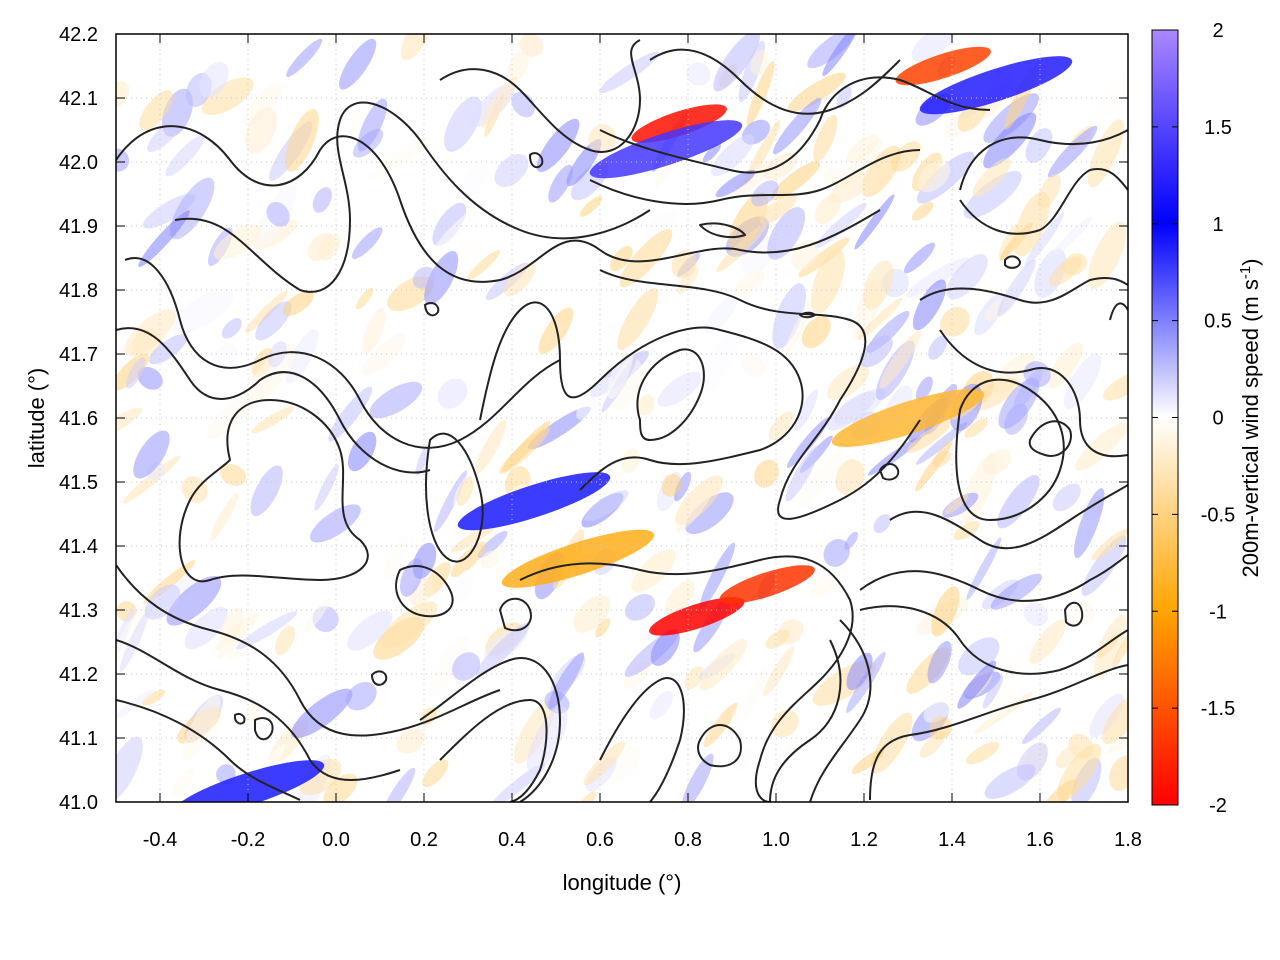 The height and width of the screenshot is (960, 1280). What do you see at coordinates (943, 66) in the screenshot?
I see `field-feature-negative-northeast` at bounding box center [943, 66].